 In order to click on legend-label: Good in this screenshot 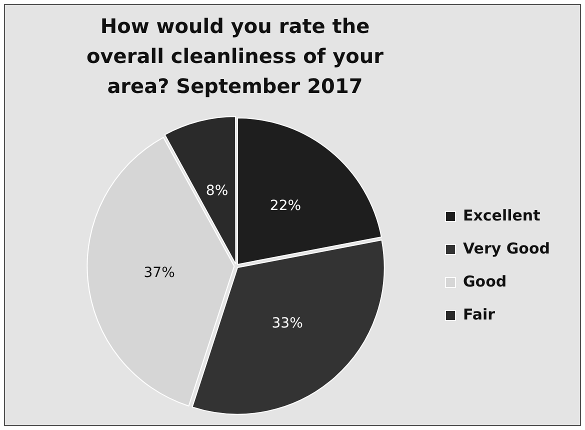, I will do `click(484, 281)`.